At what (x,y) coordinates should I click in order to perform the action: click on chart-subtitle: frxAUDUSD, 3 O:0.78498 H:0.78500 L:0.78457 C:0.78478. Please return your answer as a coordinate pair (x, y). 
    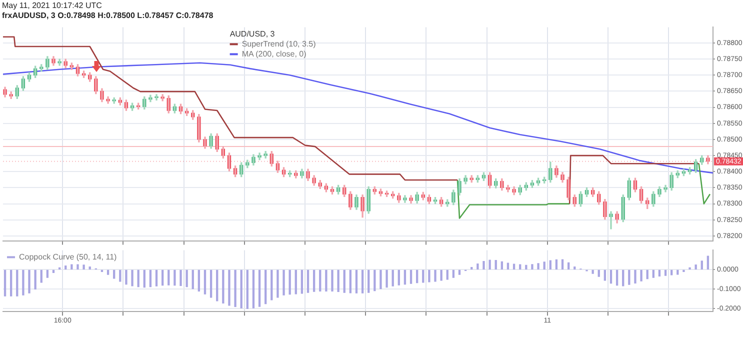
    Looking at the image, I should click on (108, 16).